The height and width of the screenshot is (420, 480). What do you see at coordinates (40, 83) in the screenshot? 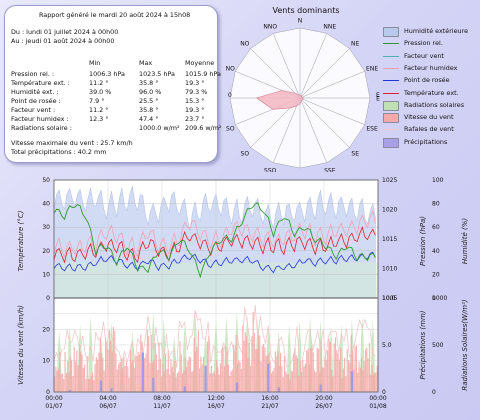
I see `stat-label: Température ext. :` at bounding box center [40, 83].